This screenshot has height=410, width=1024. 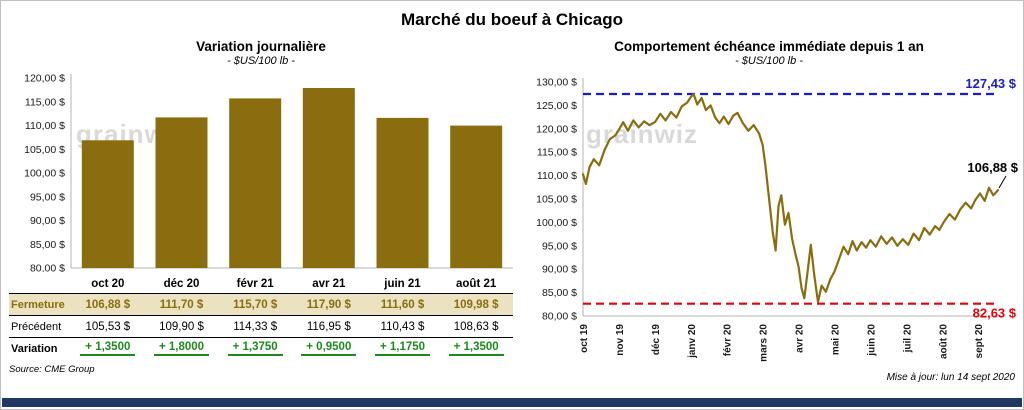 What do you see at coordinates (764, 343) in the screenshot?
I see `svg-text: mars 20` at bounding box center [764, 343].